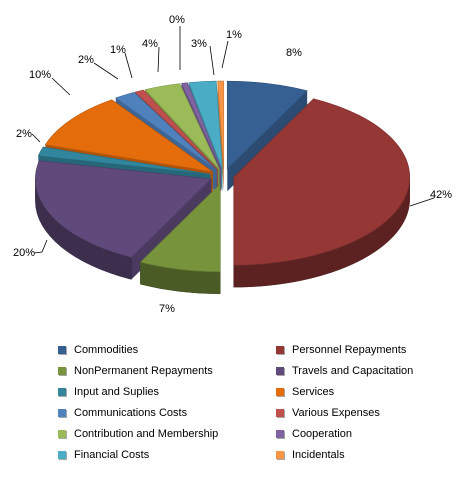  What do you see at coordinates (167, 455) in the screenshot?
I see `legend-item-financial-costs: Financial Costs` at bounding box center [167, 455].